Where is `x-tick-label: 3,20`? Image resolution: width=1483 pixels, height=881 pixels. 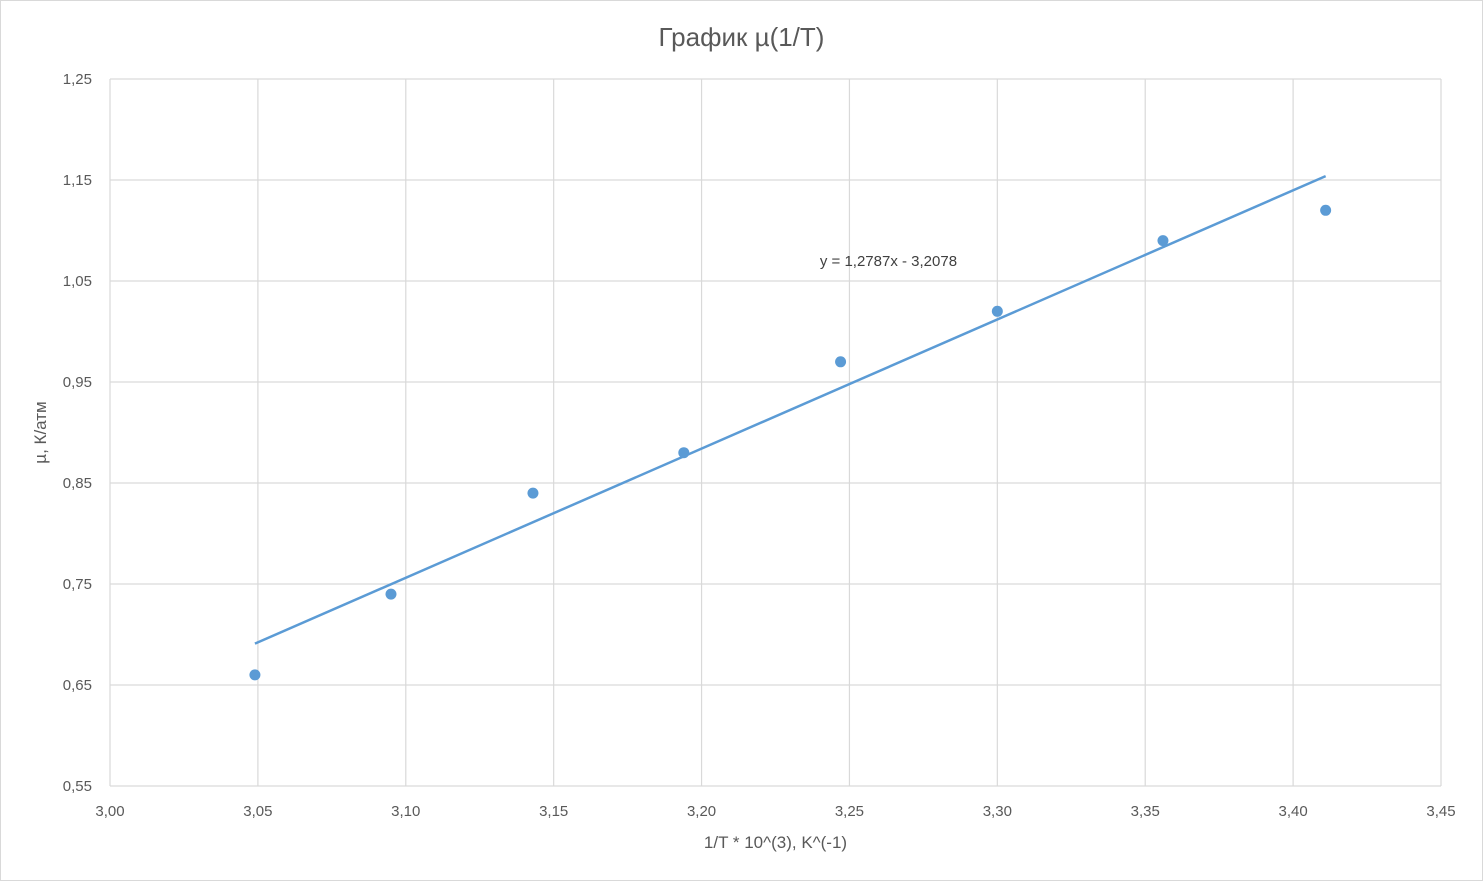 x-tick-label: 3,20 is located at coordinates (701, 811).